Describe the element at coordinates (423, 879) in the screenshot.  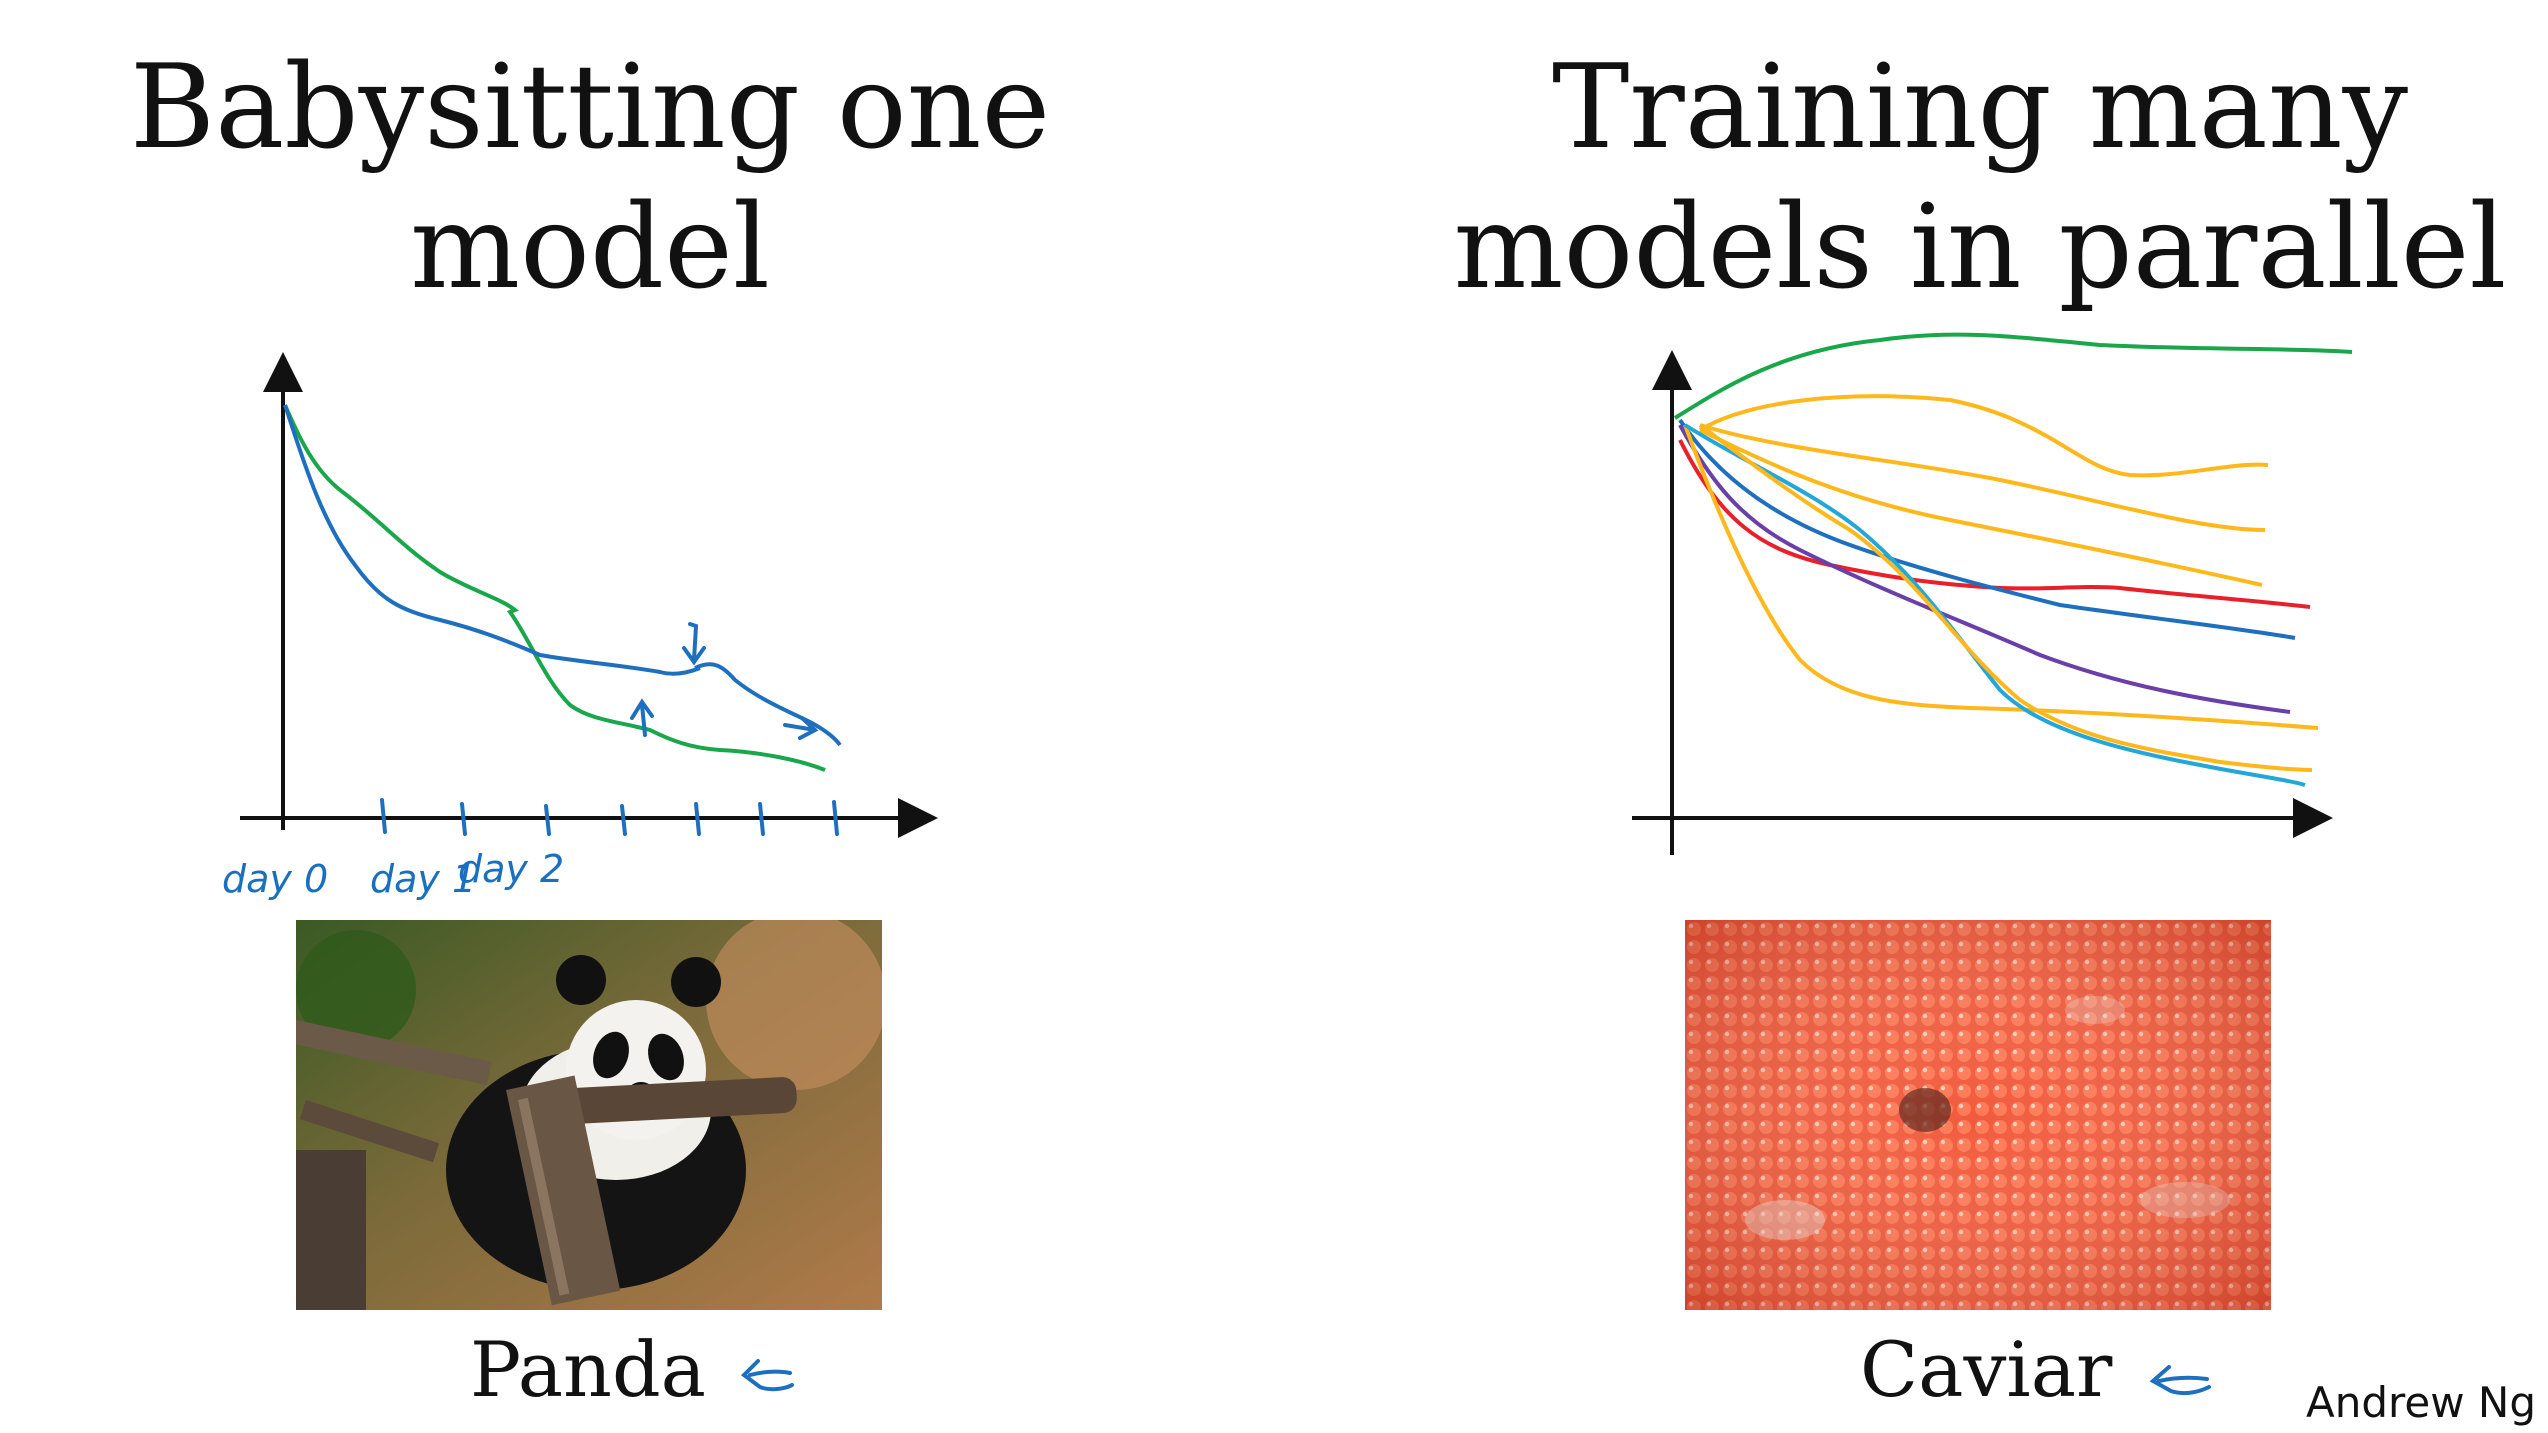
I see `day-1-label: day 1` at that location.